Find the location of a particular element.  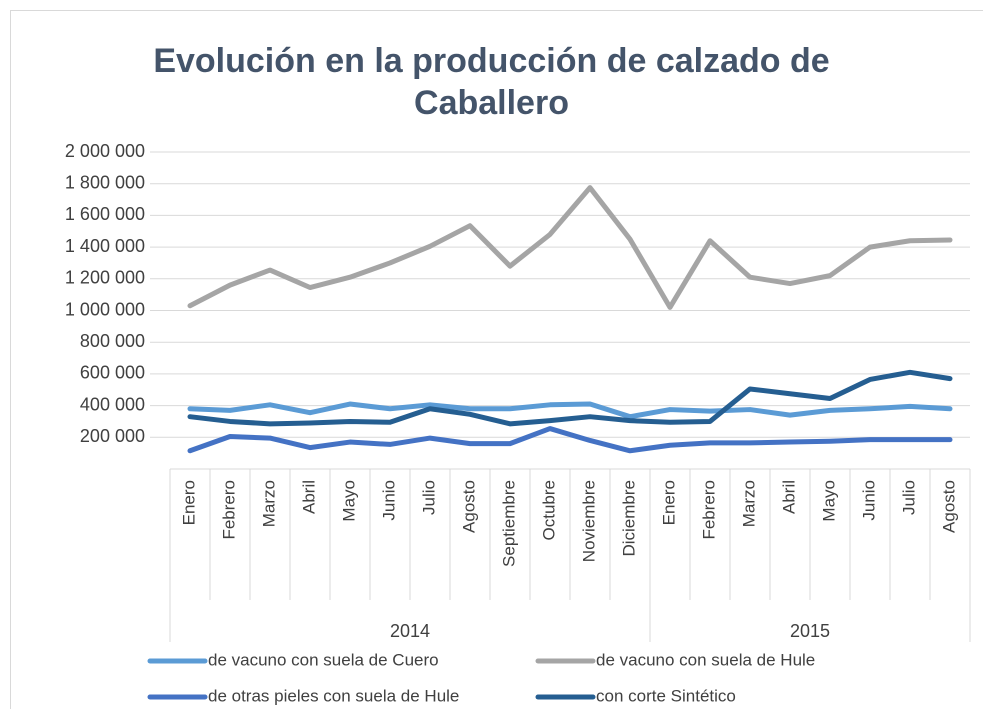

y-tick-label: 1 800 000 is located at coordinates (105, 182).